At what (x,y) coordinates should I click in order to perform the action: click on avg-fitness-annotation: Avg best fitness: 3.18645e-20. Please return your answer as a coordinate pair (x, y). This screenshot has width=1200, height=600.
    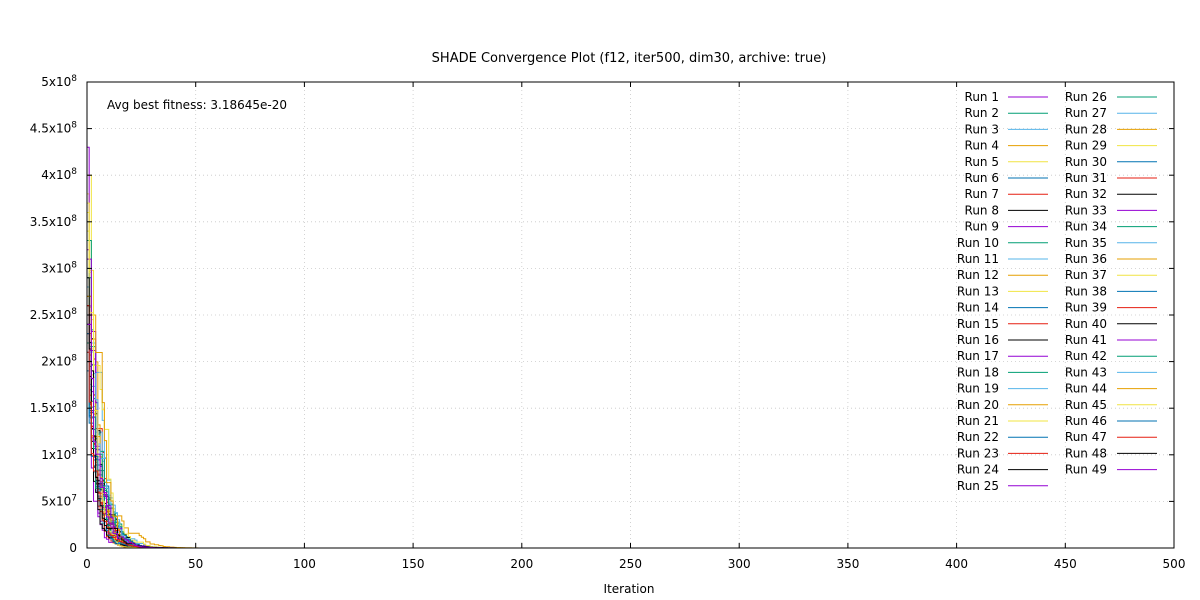
    Looking at the image, I should click on (197, 105).